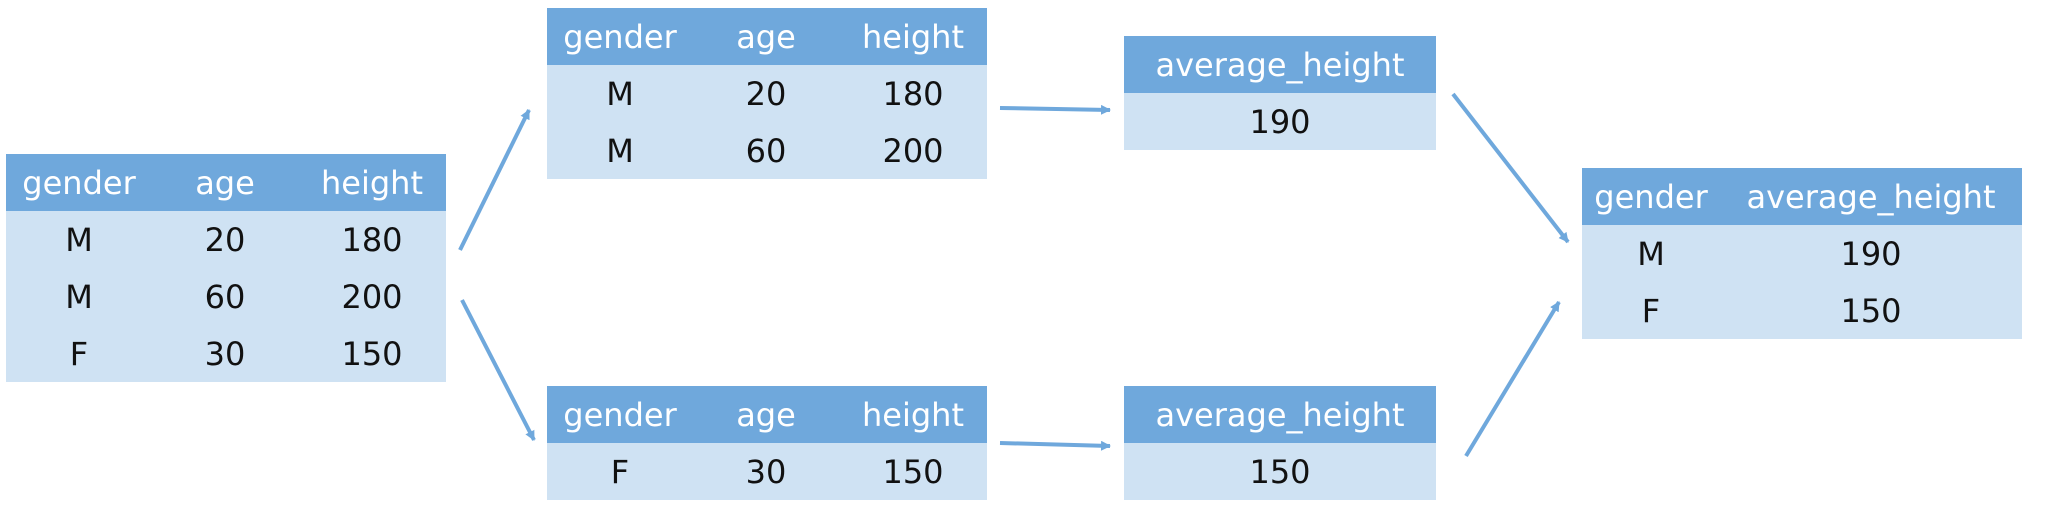 The height and width of the screenshot is (505, 2046). What do you see at coordinates (1802, 310) in the screenshot?
I see `table-row: F 150` at bounding box center [1802, 310].